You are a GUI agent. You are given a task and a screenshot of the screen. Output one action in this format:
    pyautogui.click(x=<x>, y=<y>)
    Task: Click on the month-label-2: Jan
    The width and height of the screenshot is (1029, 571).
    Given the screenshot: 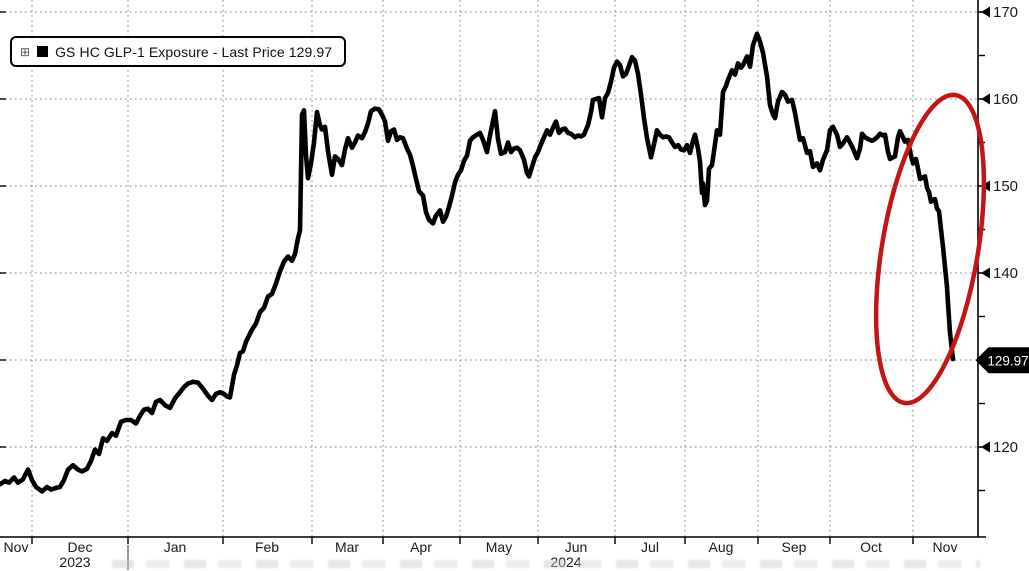 What is the action you would take?
    pyautogui.click(x=175, y=547)
    